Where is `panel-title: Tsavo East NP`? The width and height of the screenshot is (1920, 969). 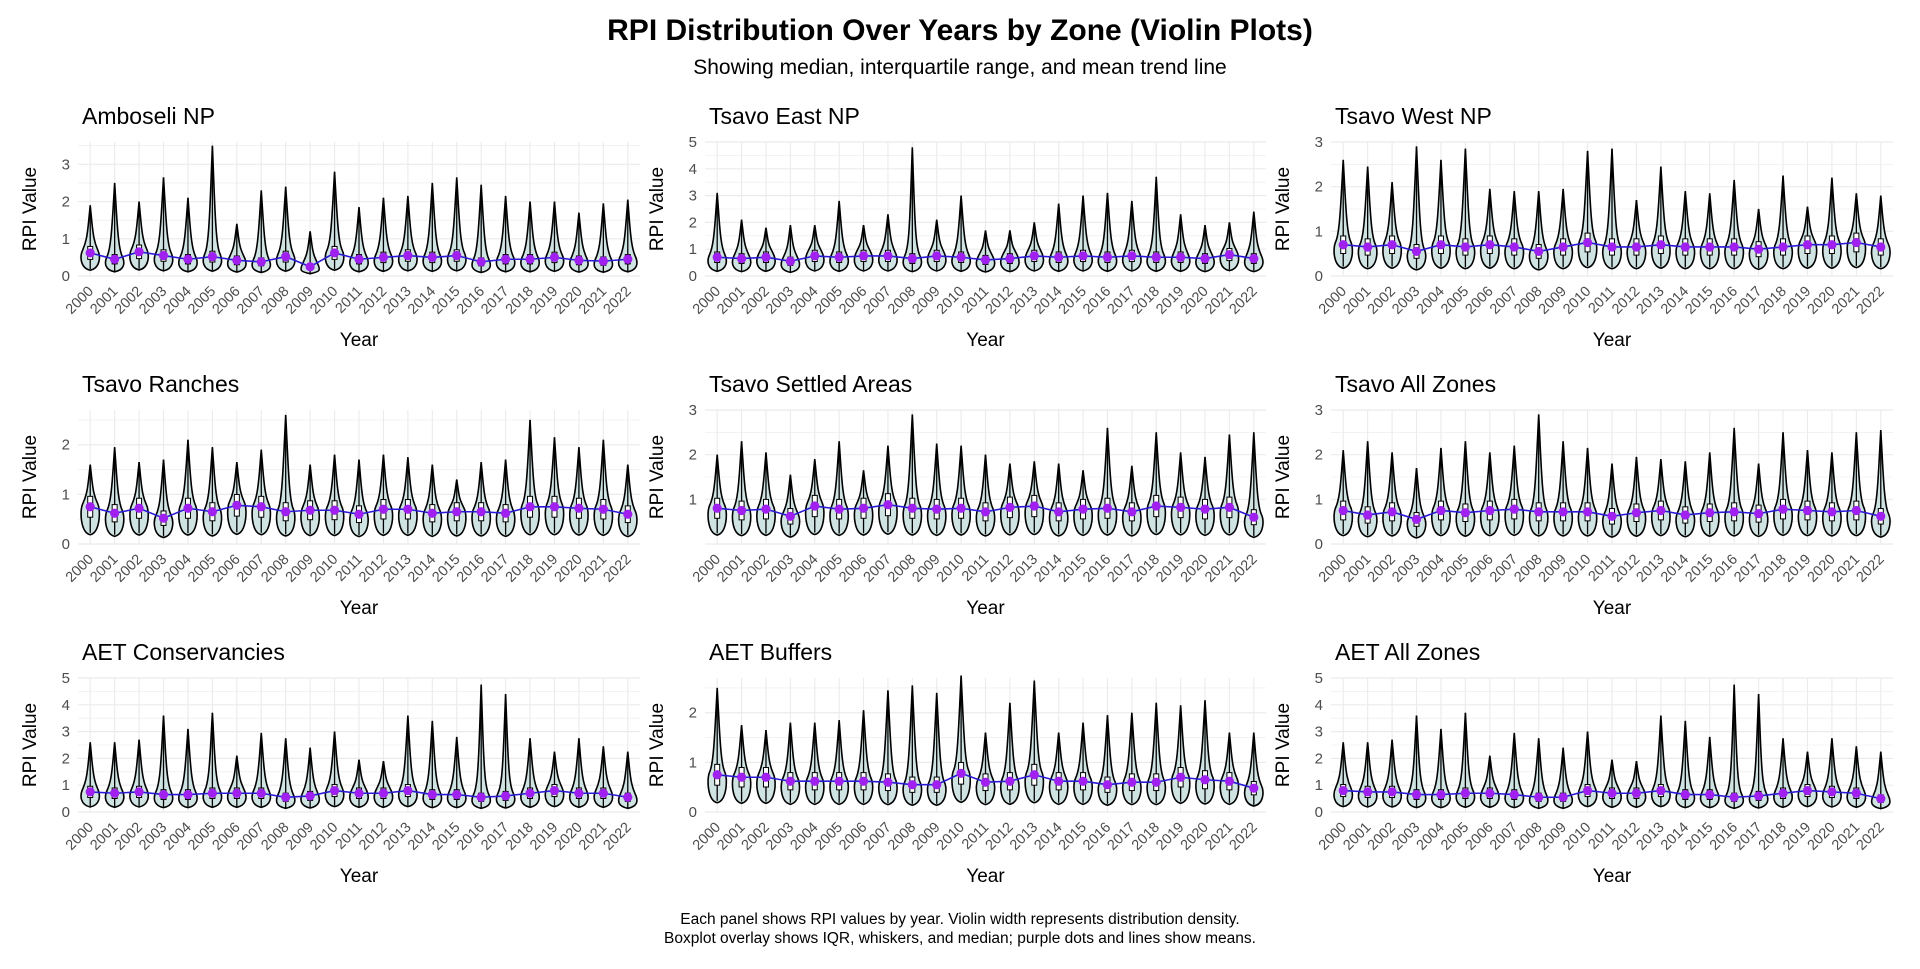 panel-title: Tsavo East NP is located at coordinates (784, 116).